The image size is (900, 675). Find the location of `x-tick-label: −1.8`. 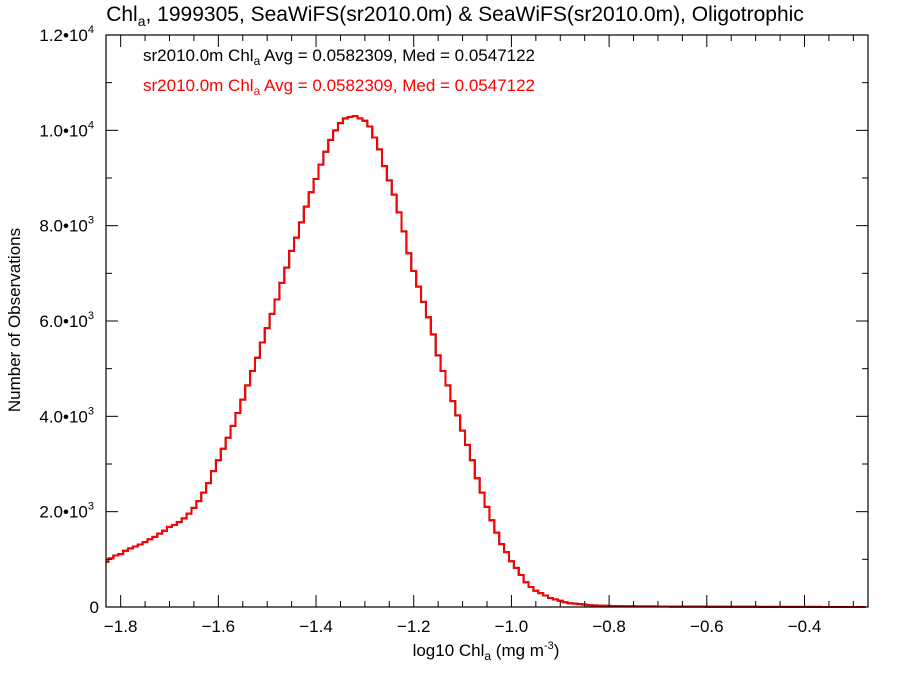

x-tick-label: −1.8 is located at coordinates (121, 626).